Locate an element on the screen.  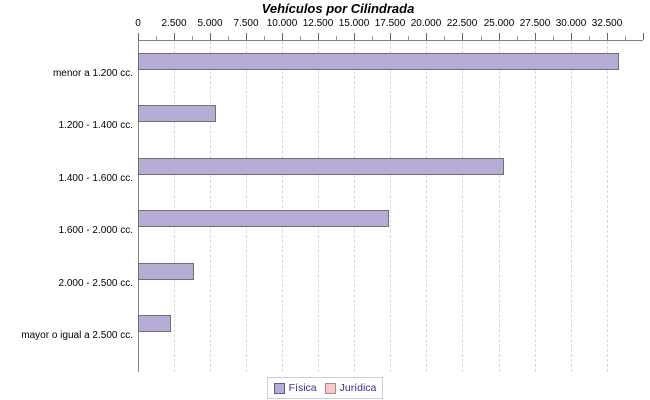
x-axis-tick-label: 17.500 is located at coordinates (390, 23).